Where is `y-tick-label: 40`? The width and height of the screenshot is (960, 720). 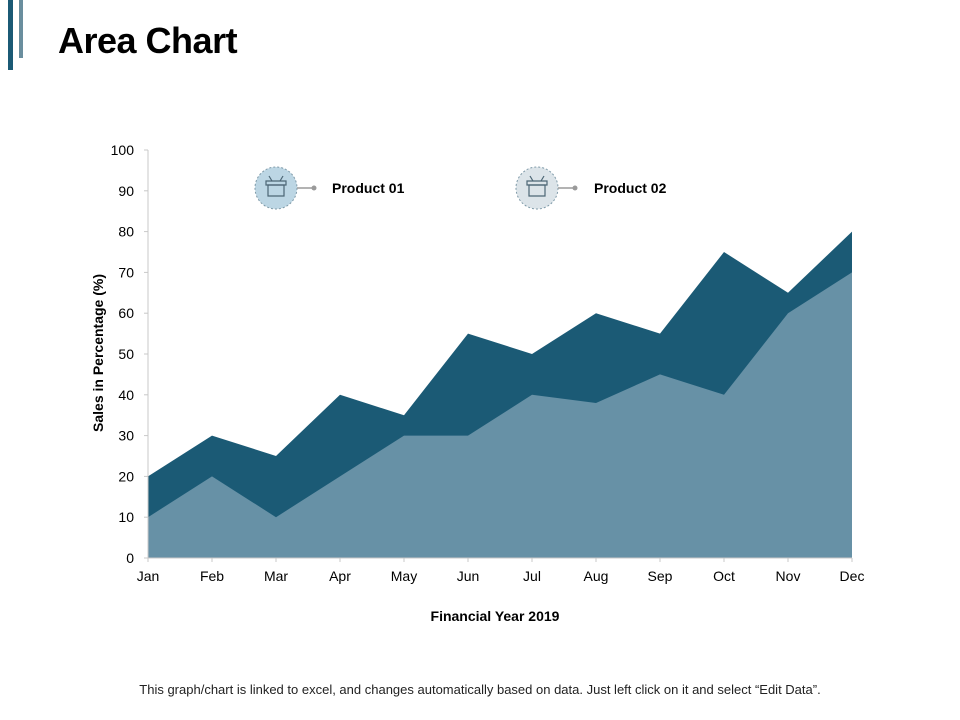 y-tick-label: 40 is located at coordinates (126, 395).